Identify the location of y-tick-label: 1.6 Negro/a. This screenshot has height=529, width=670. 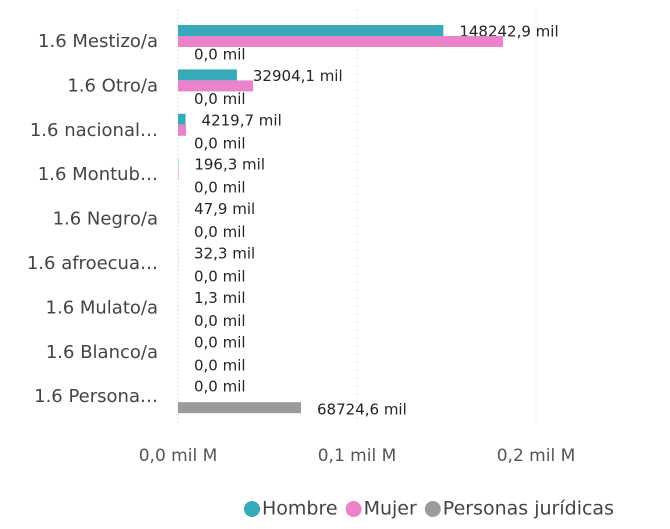
(105, 219).